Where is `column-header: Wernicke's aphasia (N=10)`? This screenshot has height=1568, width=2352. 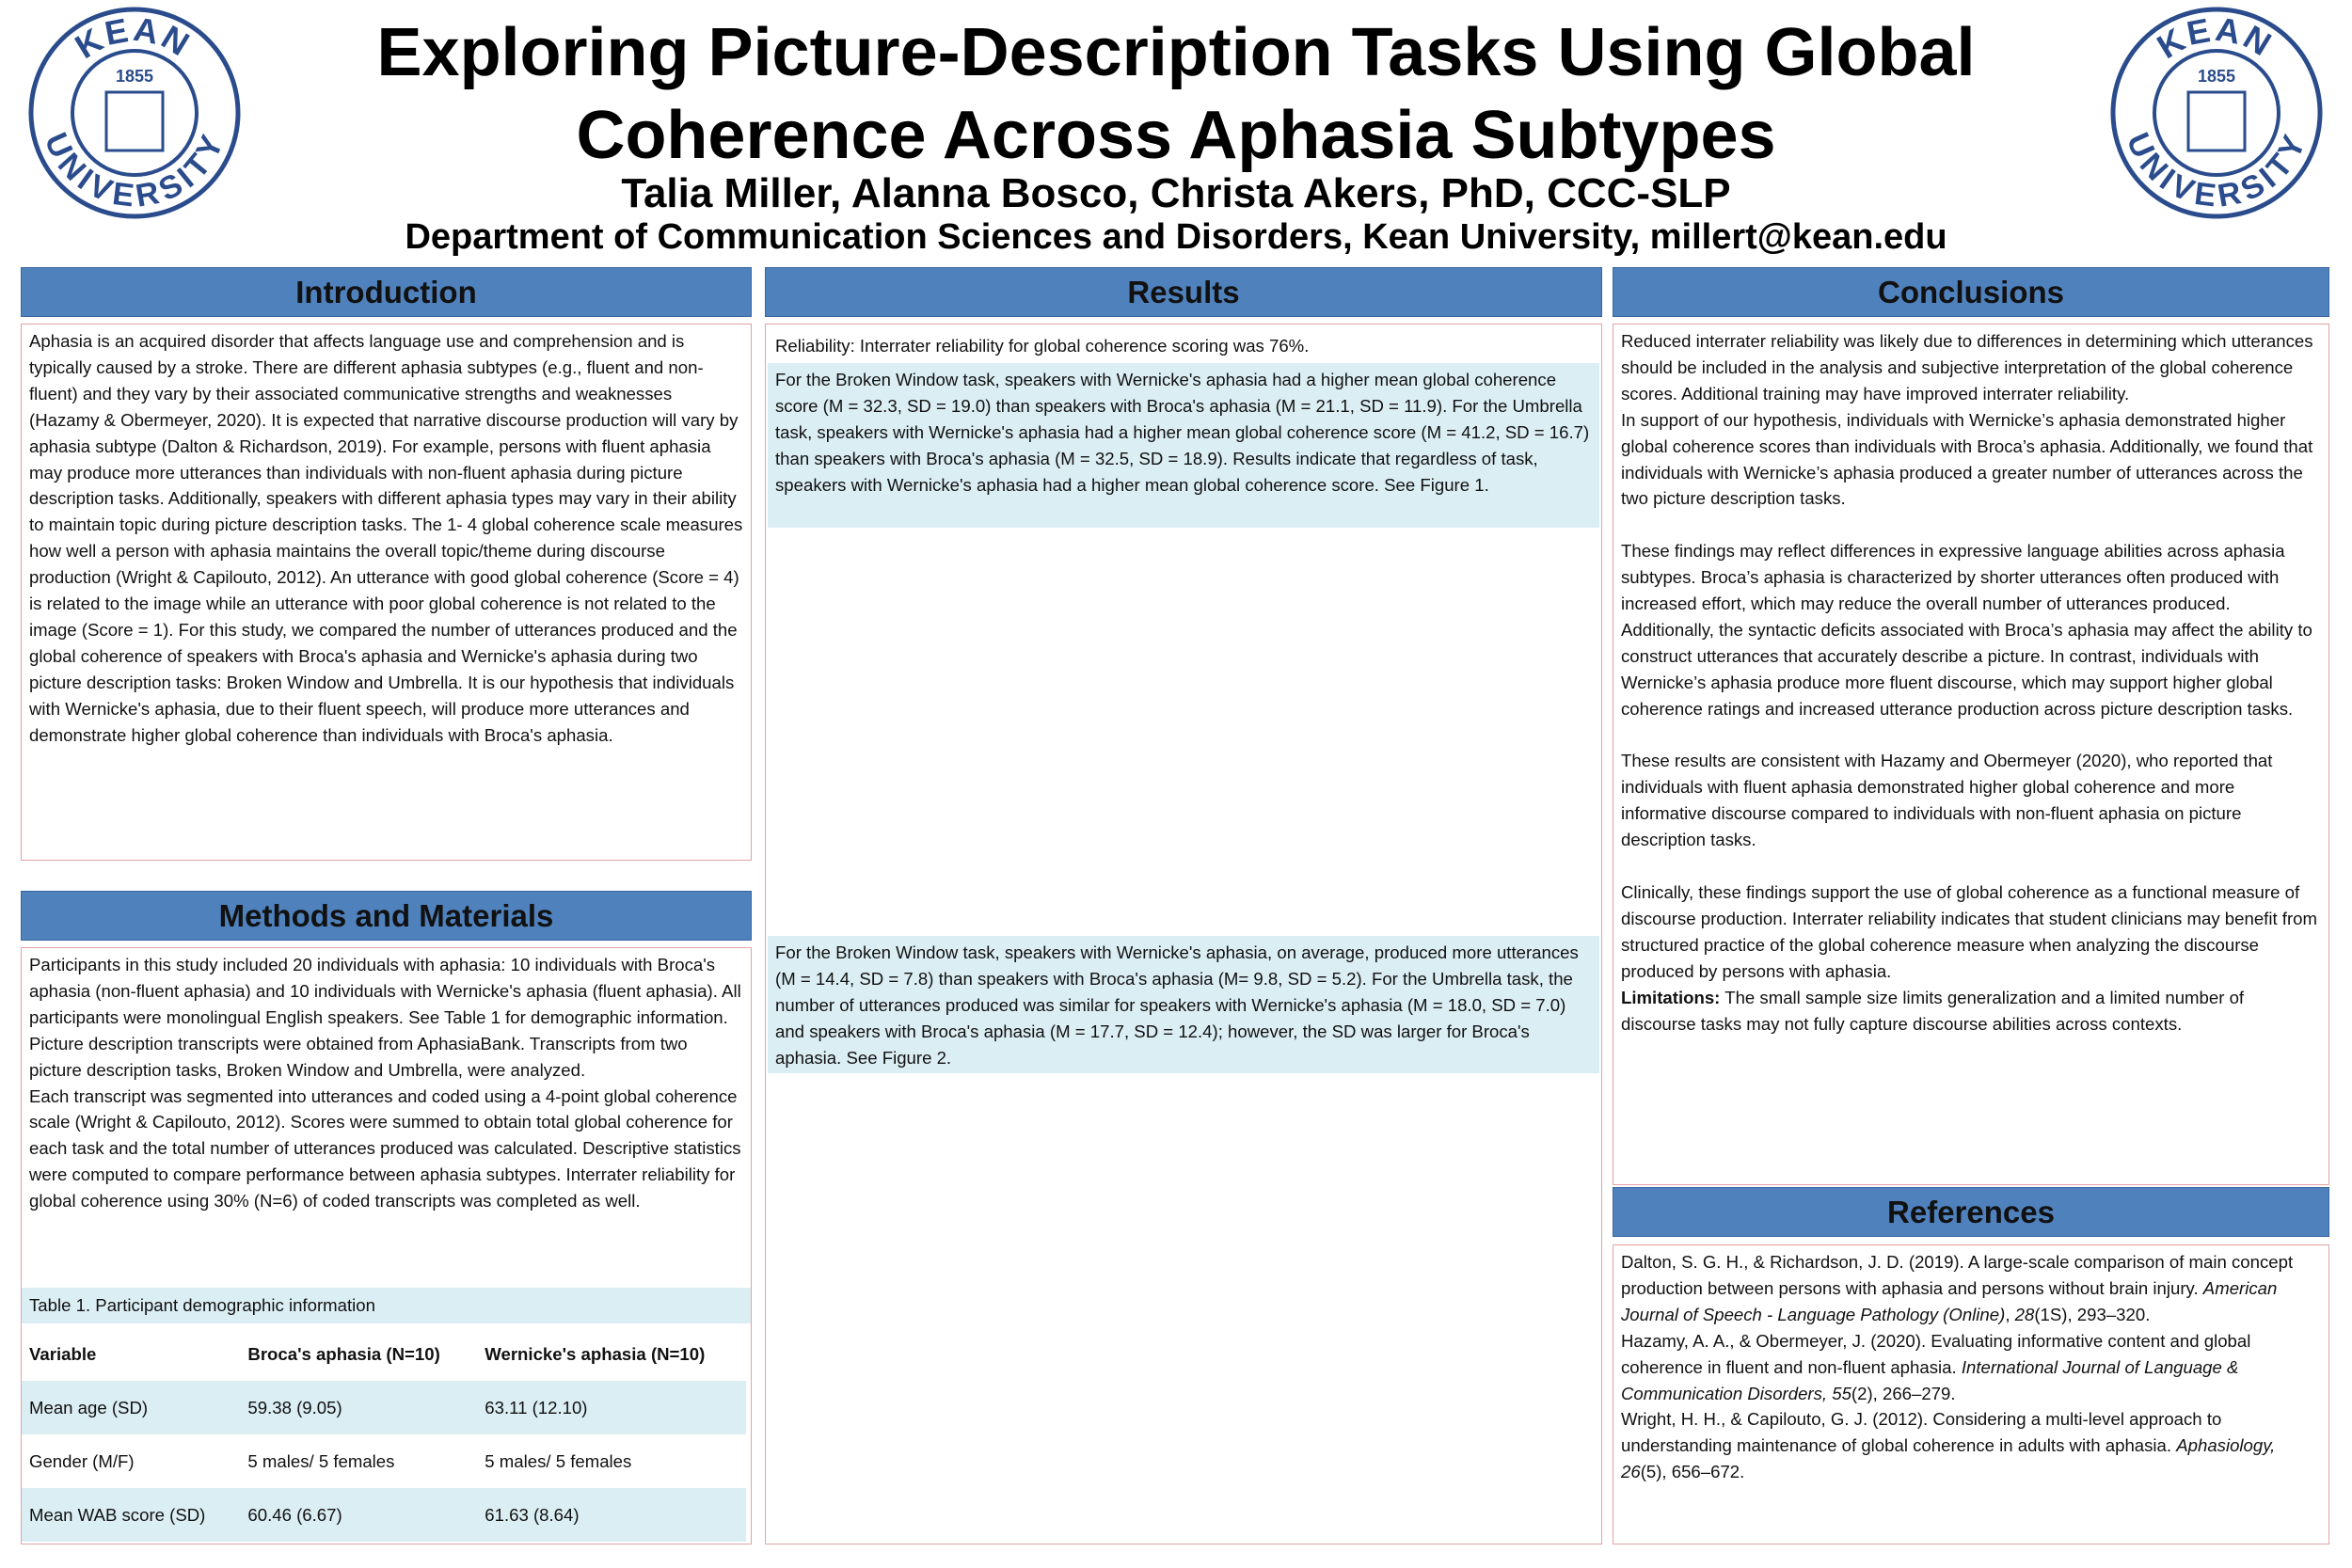 column-header: Wernicke's aphasia (N=10) is located at coordinates (595, 1353).